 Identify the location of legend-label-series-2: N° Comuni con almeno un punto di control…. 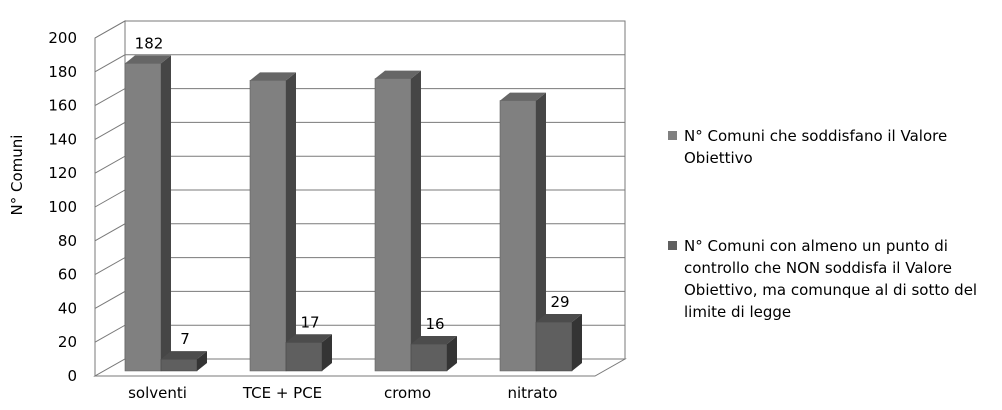
(831, 279).